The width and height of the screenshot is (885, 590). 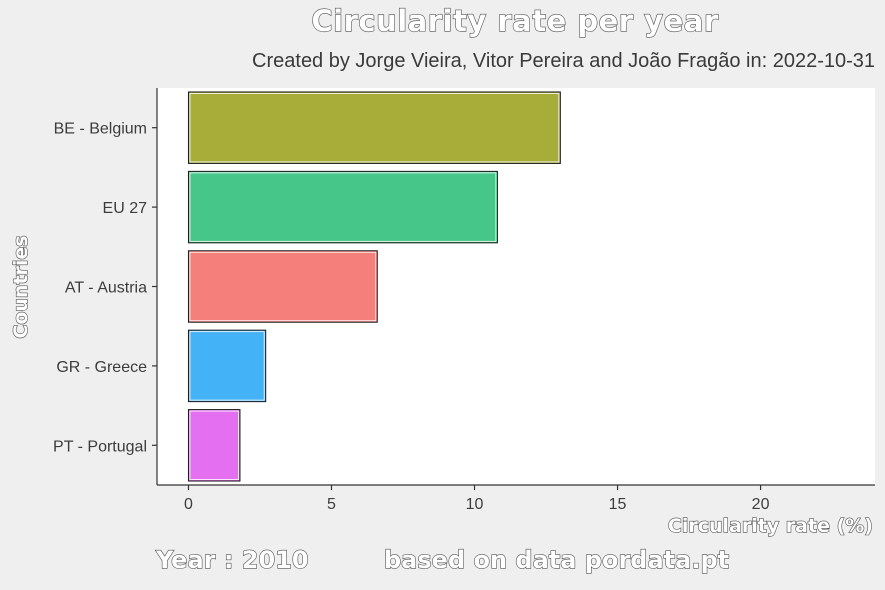 I want to click on x-tick-label: 5, so click(x=331, y=504).